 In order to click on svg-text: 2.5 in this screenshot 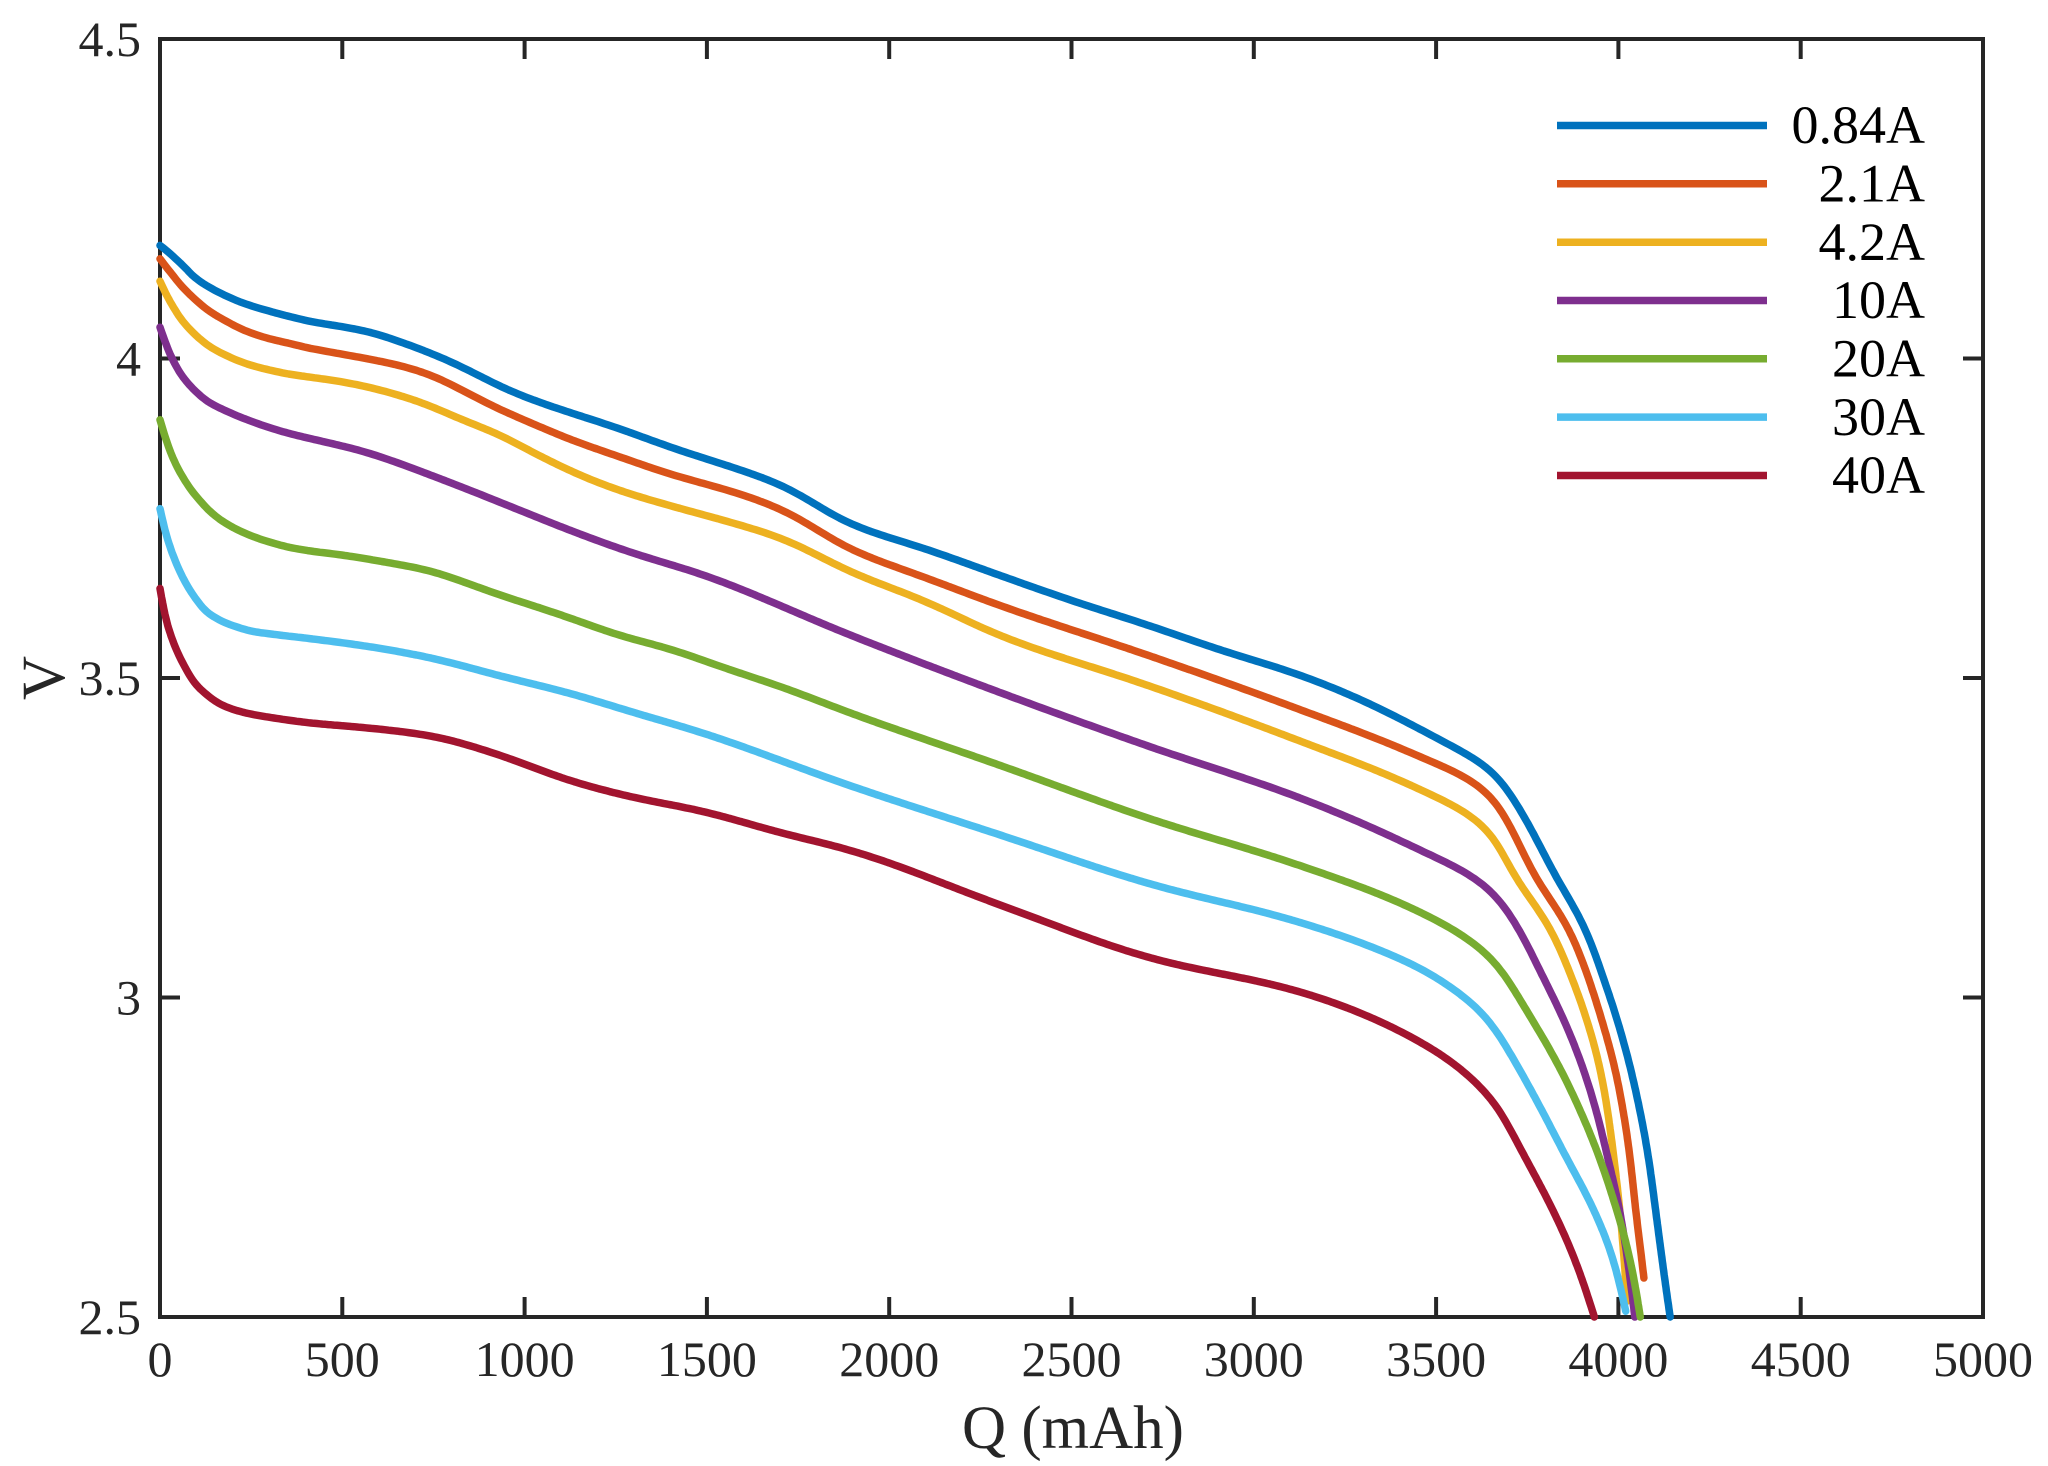, I will do `click(110, 1317)`.